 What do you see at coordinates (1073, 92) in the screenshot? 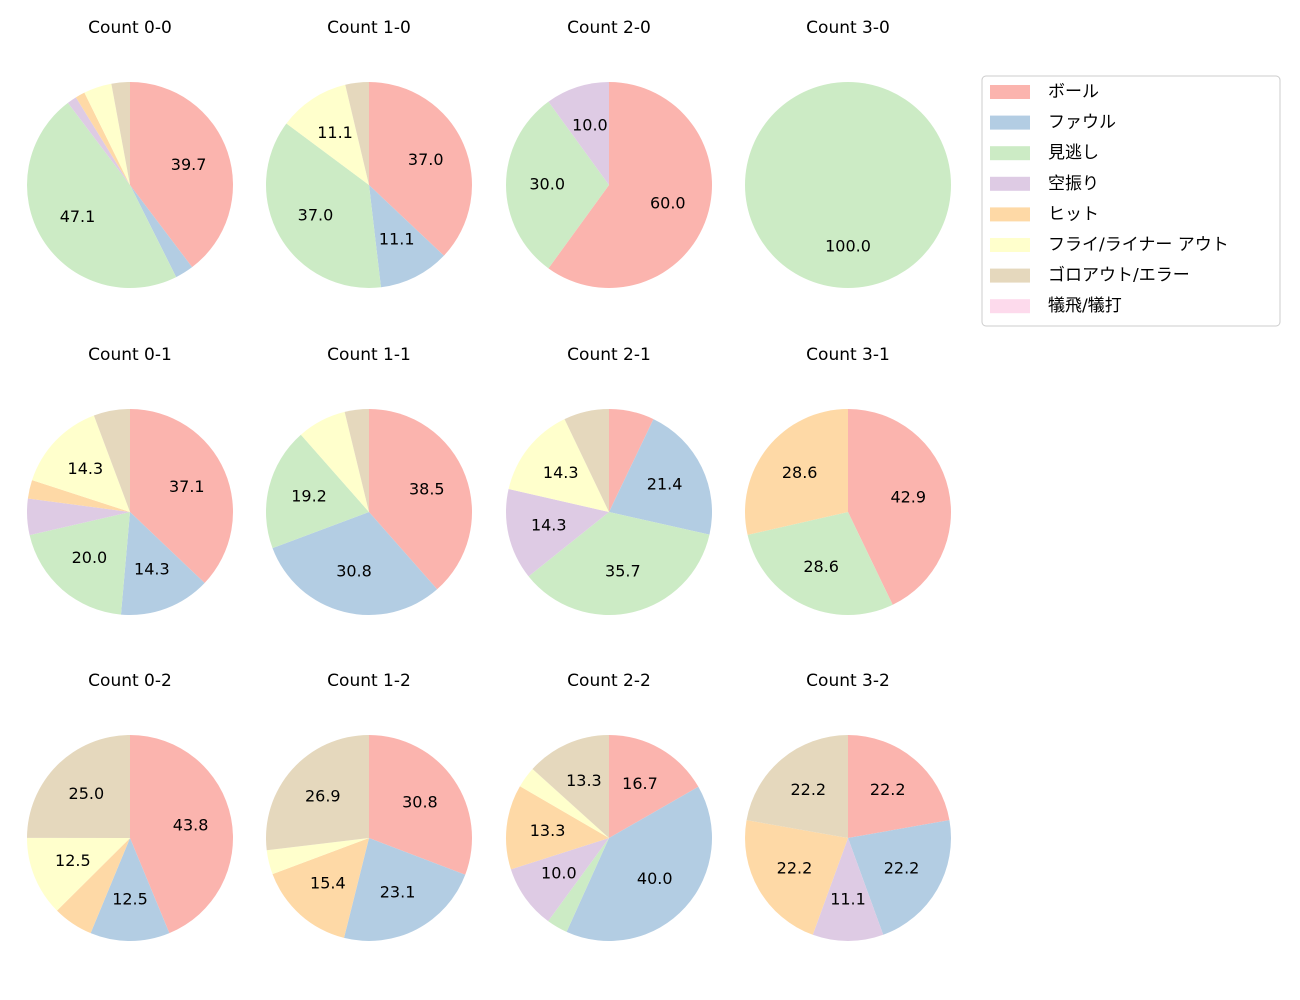
I see `legend-label: ボール` at bounding box center [1073, 92].